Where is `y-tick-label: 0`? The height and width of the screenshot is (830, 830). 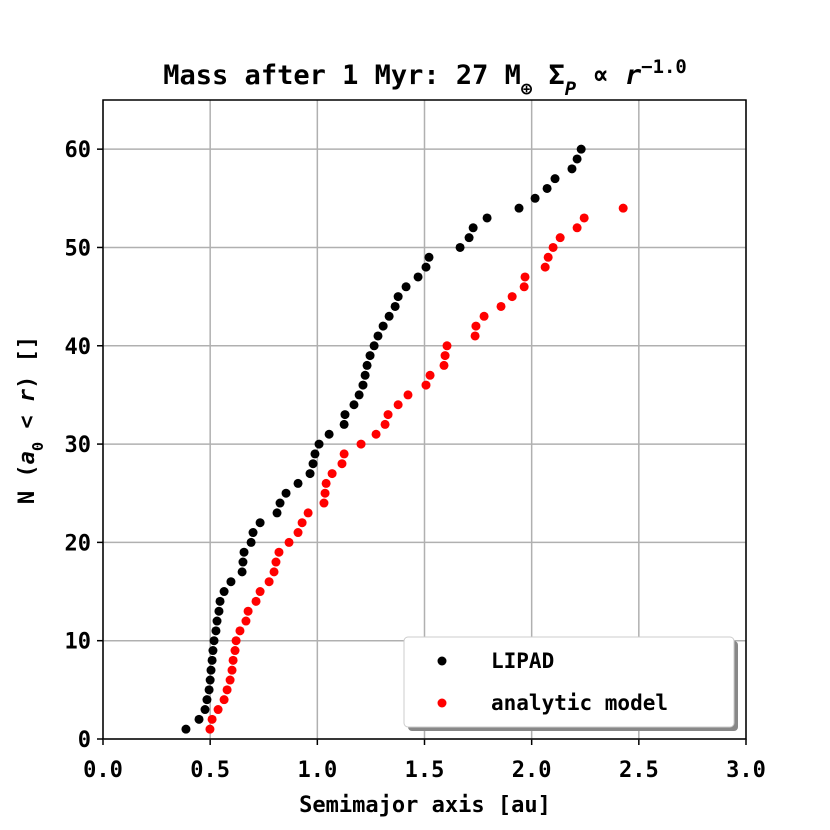 y-tick-label: 0 is located at coordinates (84, 740).